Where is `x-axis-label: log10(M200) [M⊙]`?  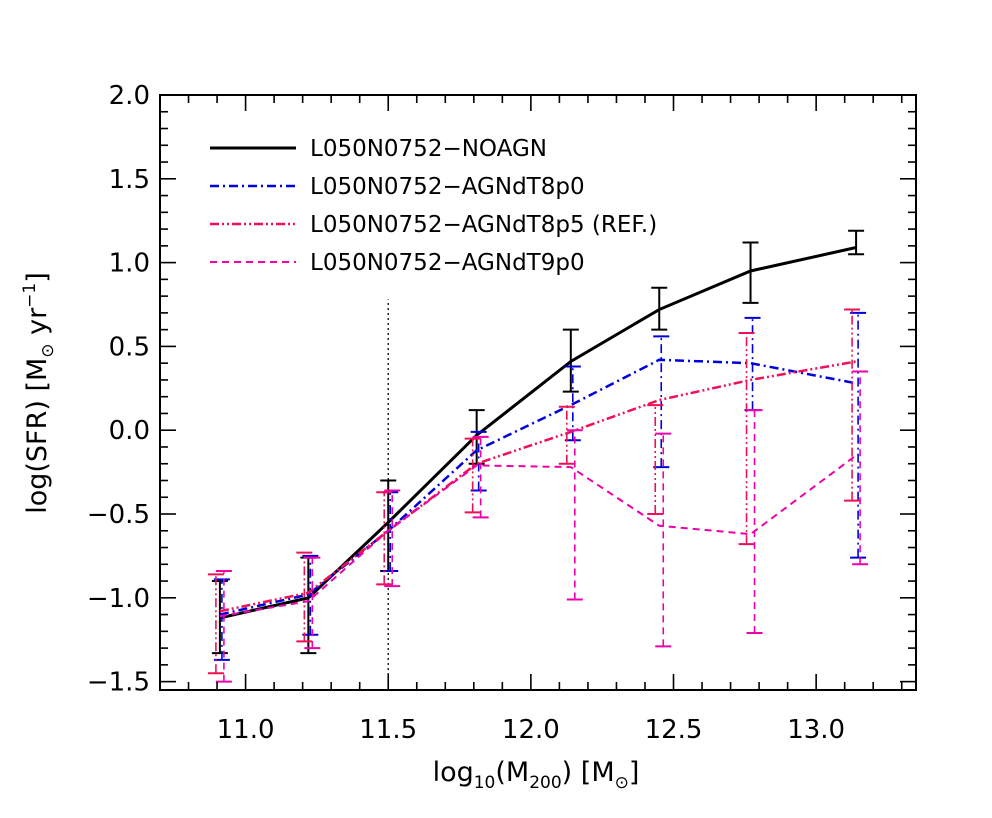 x-axis-label: log10(M200) [M⊙] is located at coordinates (536, 775).